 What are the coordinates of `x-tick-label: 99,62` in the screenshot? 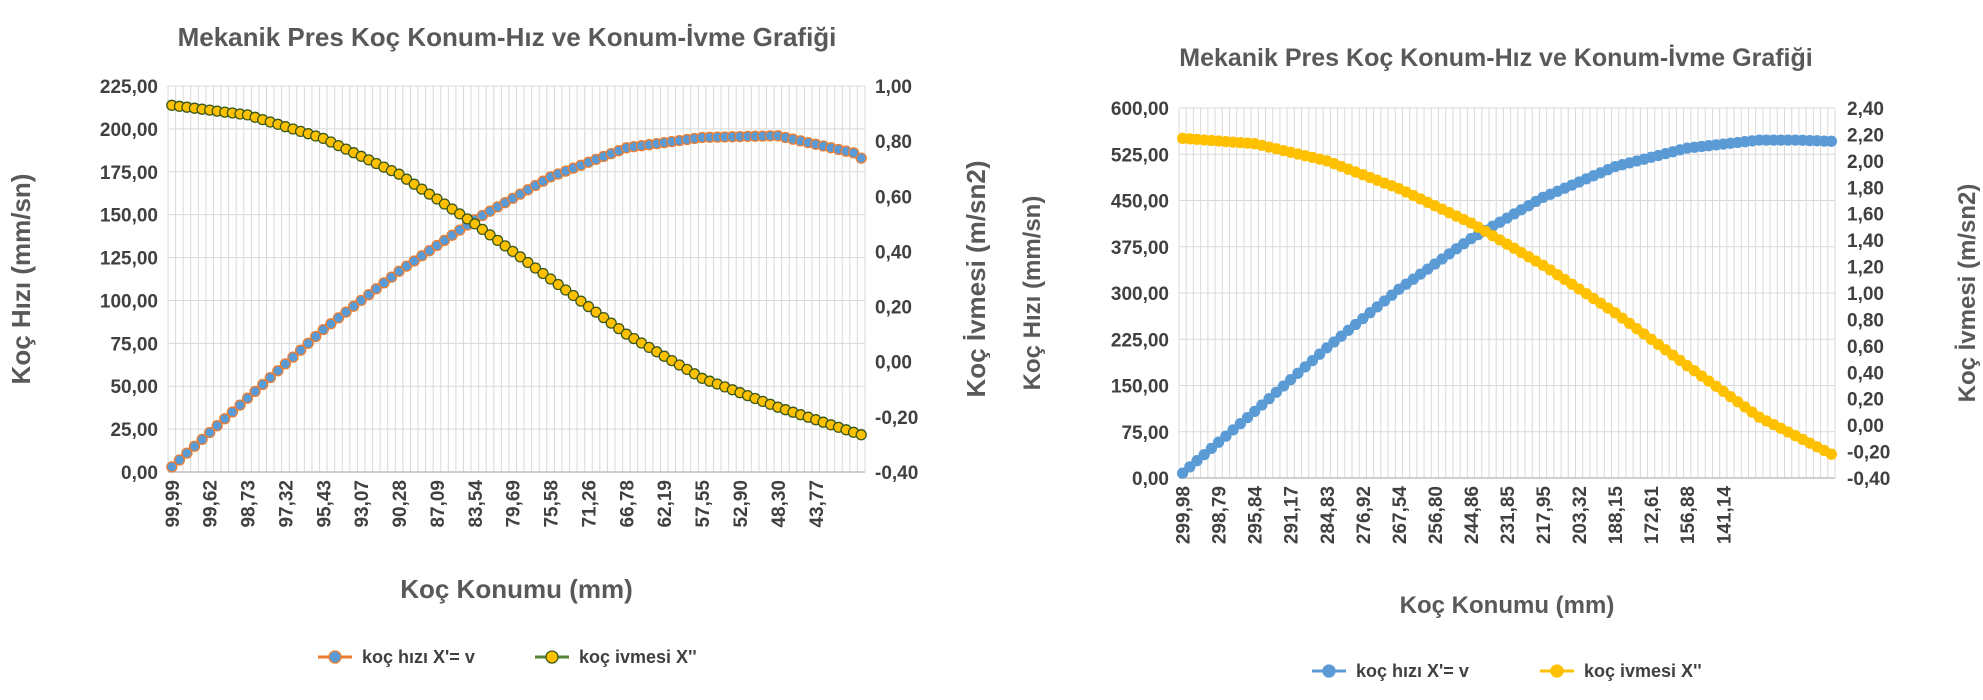 It's located at (211, 504).